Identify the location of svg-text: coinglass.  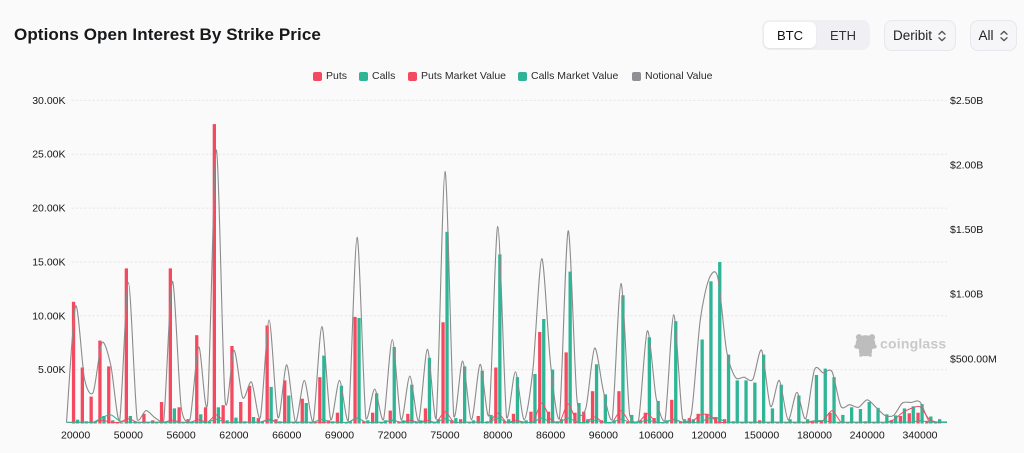
(913, 344).